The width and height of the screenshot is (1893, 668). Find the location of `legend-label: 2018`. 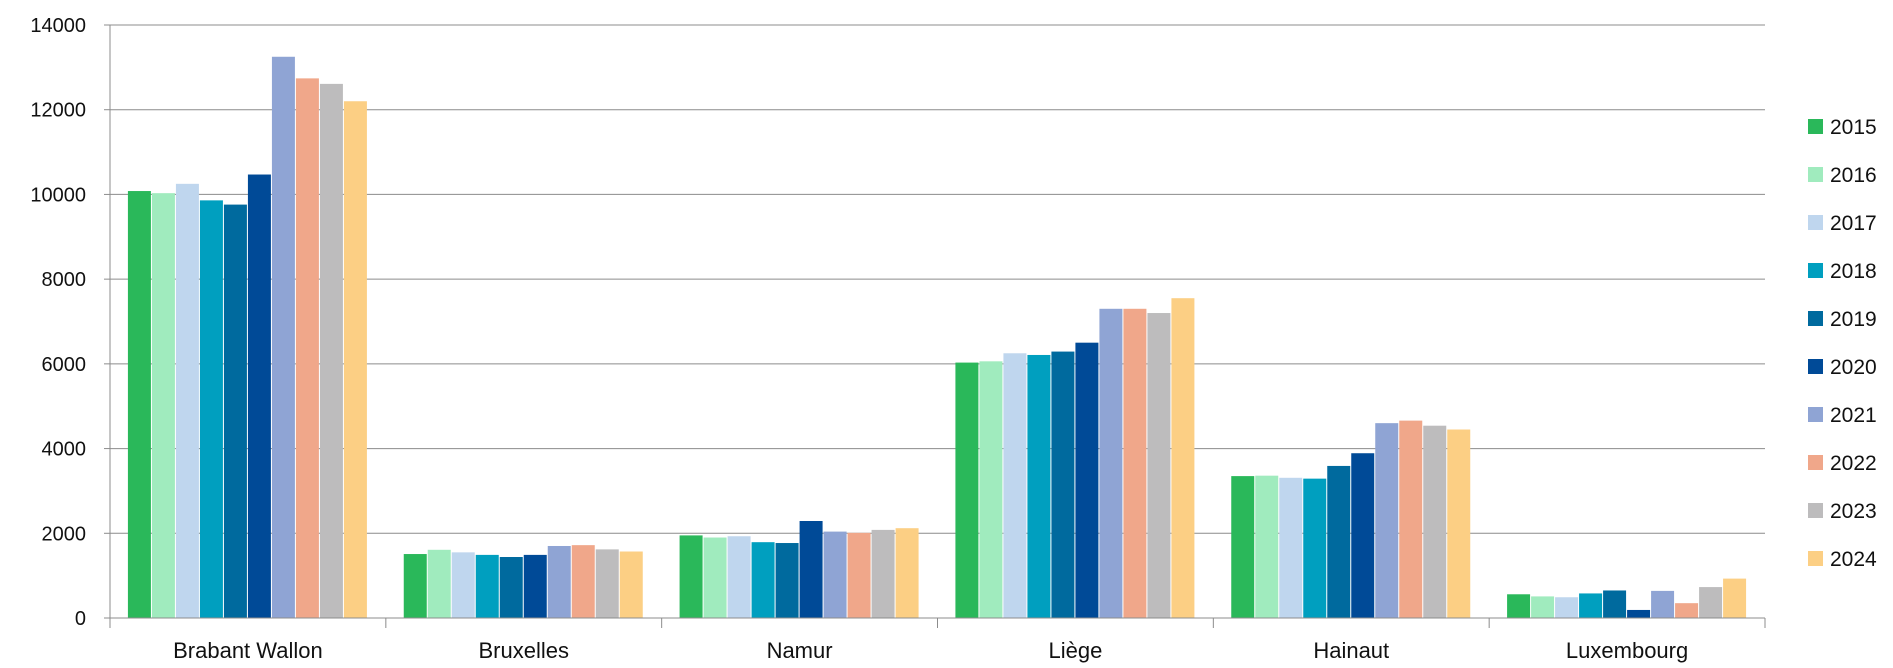

legend-label: 2018 is located at coordinates (1853, 271).